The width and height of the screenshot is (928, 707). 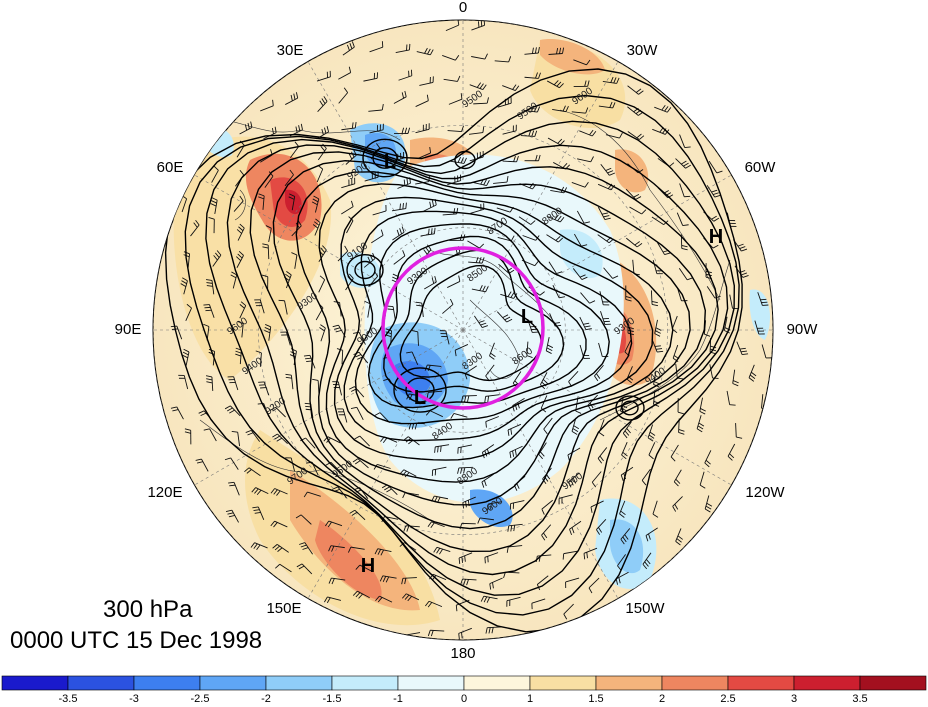 I want to click on longitude-label: 90W, so click(x=803, y=329).